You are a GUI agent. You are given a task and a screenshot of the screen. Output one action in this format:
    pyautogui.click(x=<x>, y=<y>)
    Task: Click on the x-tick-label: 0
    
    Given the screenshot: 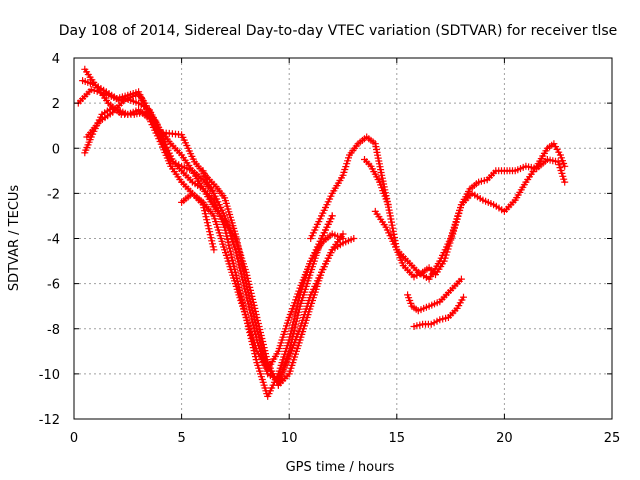 What is the action you would take?
    pyautogui.click(x=74, y=438)
    